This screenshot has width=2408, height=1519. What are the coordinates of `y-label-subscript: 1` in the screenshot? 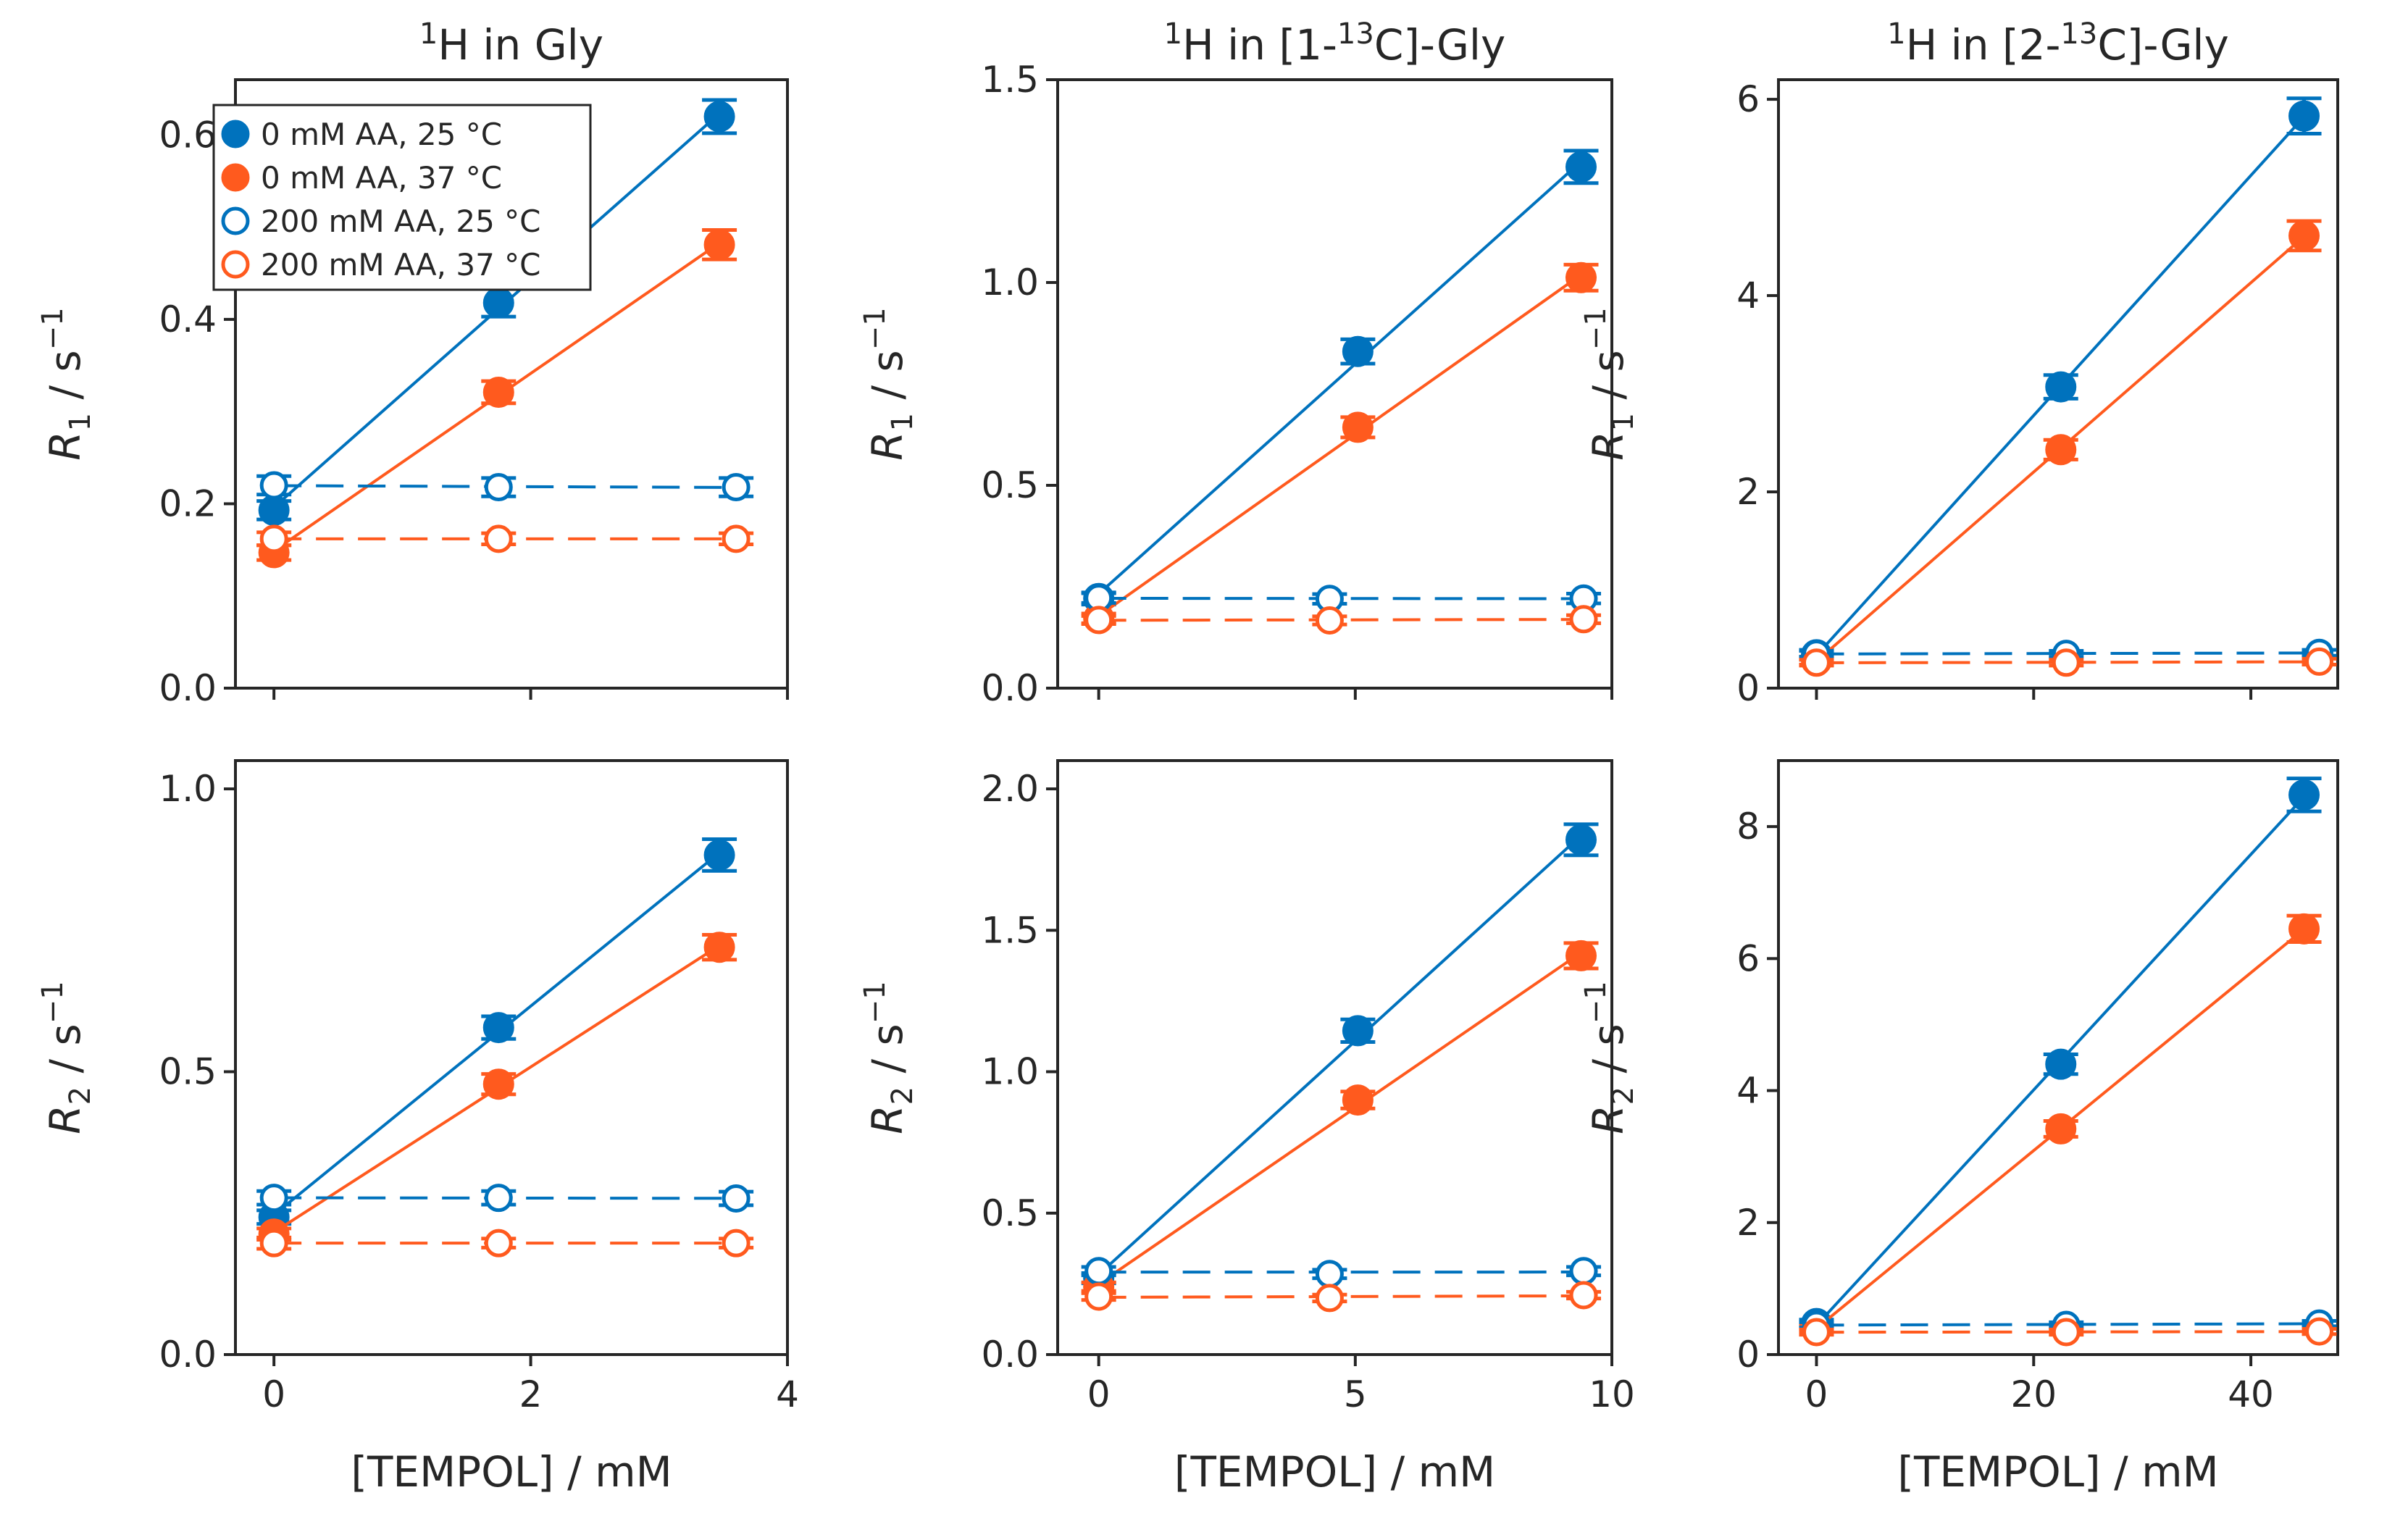 It's located at (902, 422).